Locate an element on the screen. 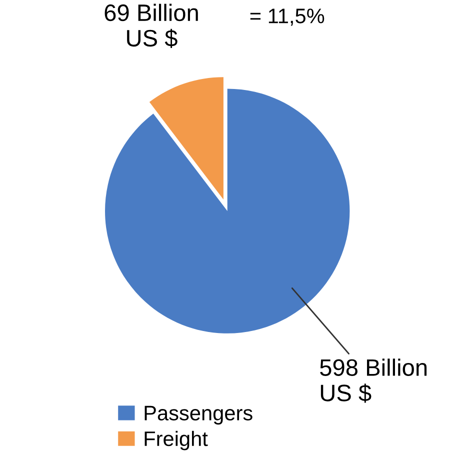 This screenshot has height=469, width=464. data-label: 598 Billion US $ is located at coordinates (373, 380).